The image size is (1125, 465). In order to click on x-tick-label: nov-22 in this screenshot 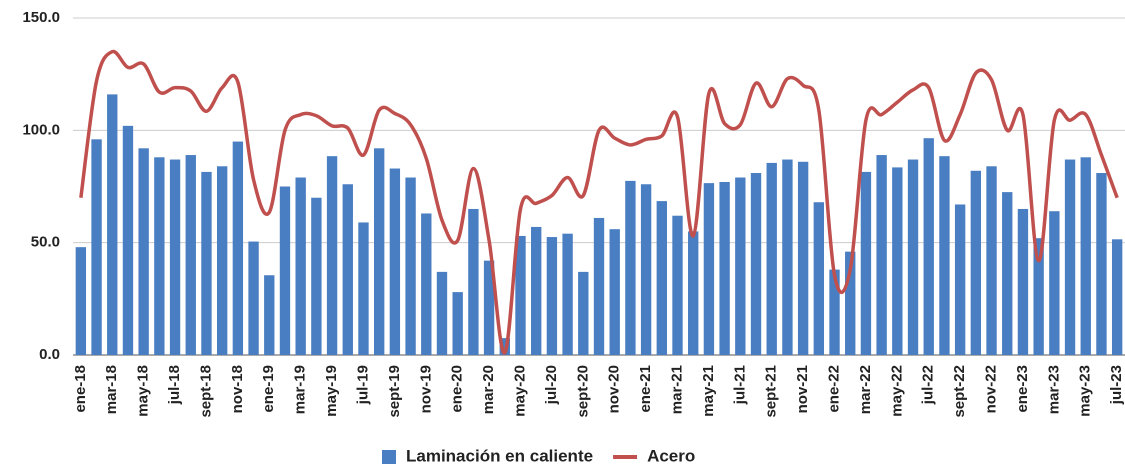, I will do `click(991, 389)`.